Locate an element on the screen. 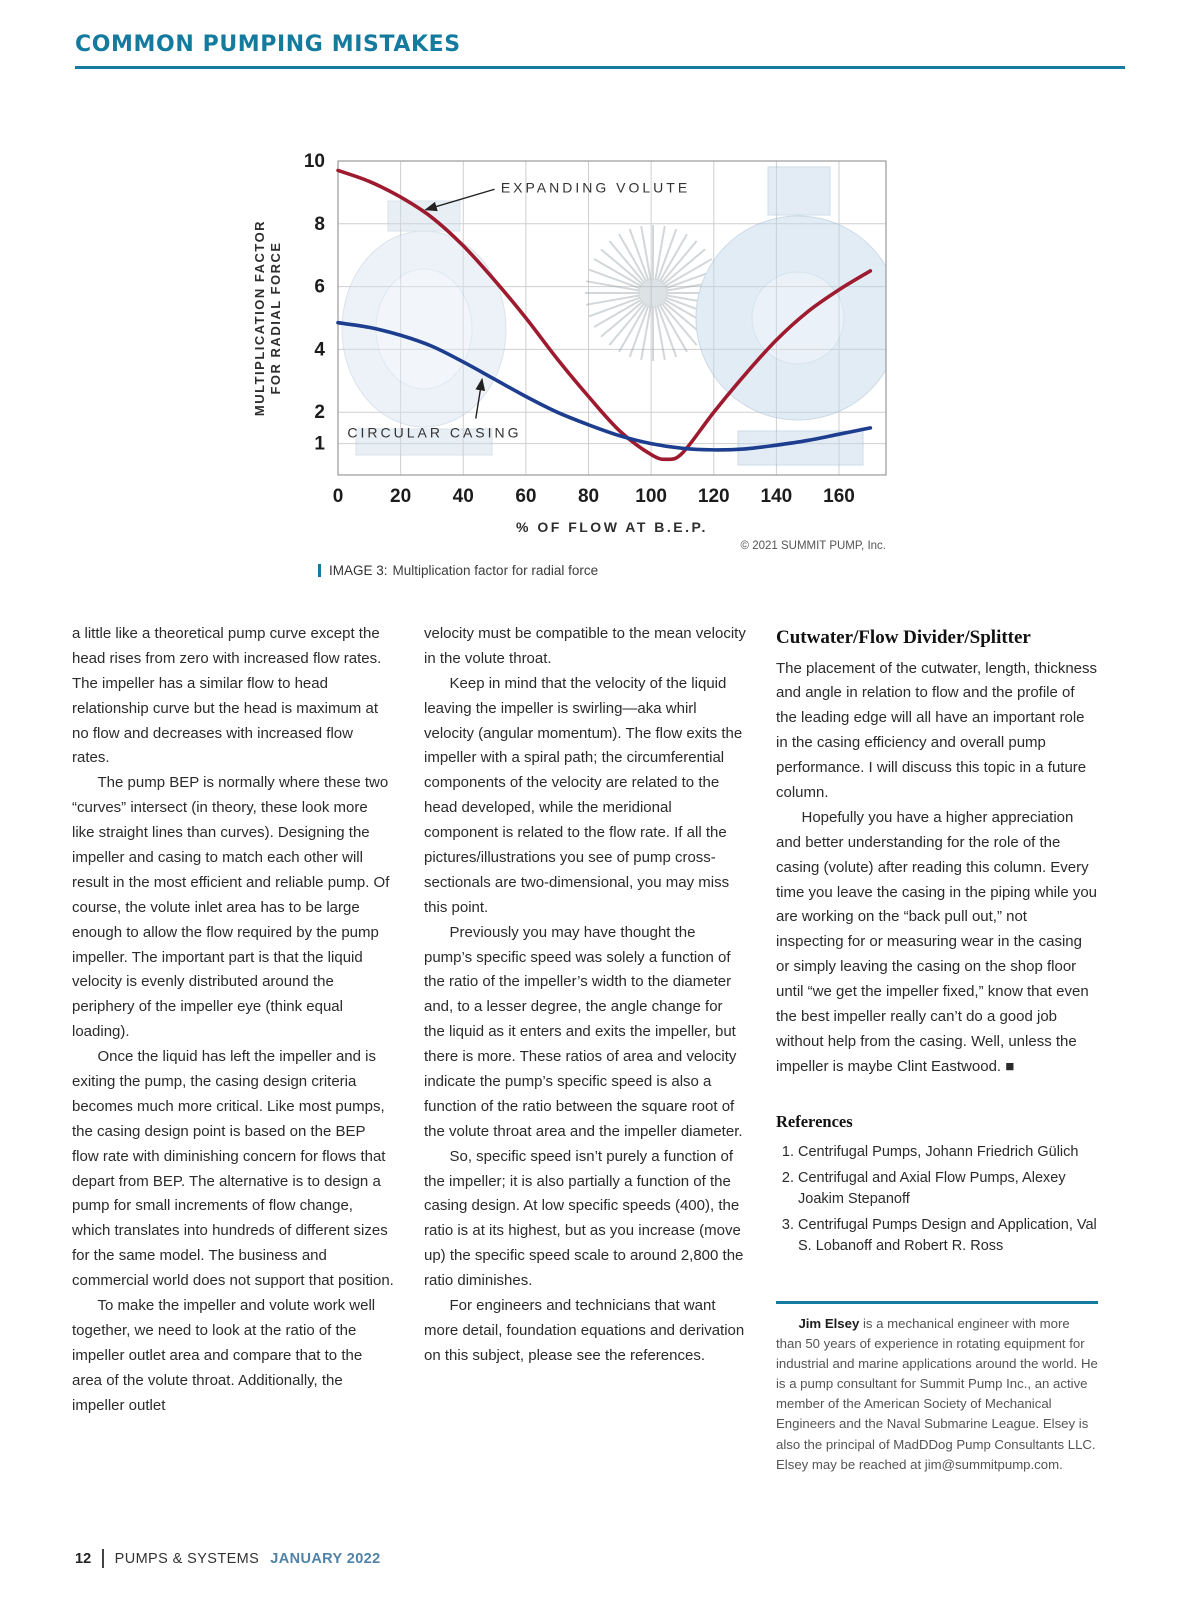 The image size is (1200, 1598). page-title: COMMON PUMPING MISTAKES is located at coordinates (268, 44).